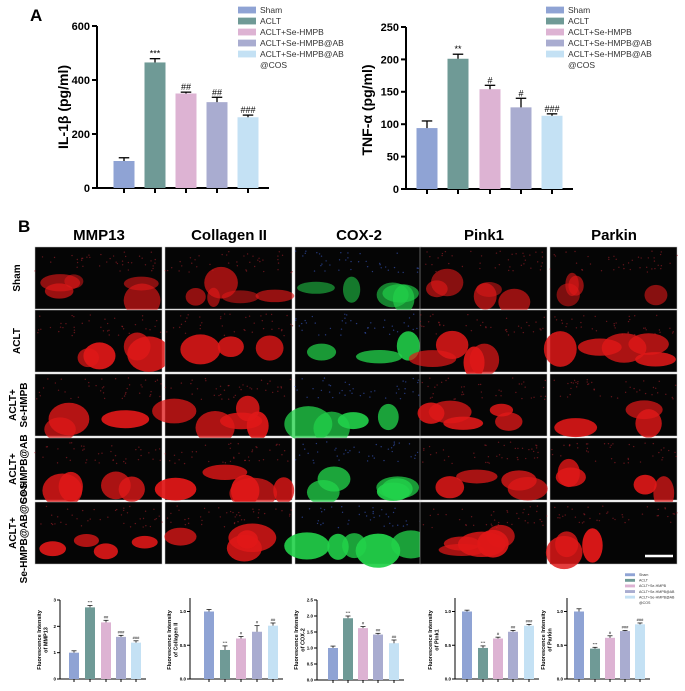 This screenshot has width=685, height=691. I want to click on significance-label: ###, so click(121, 631).